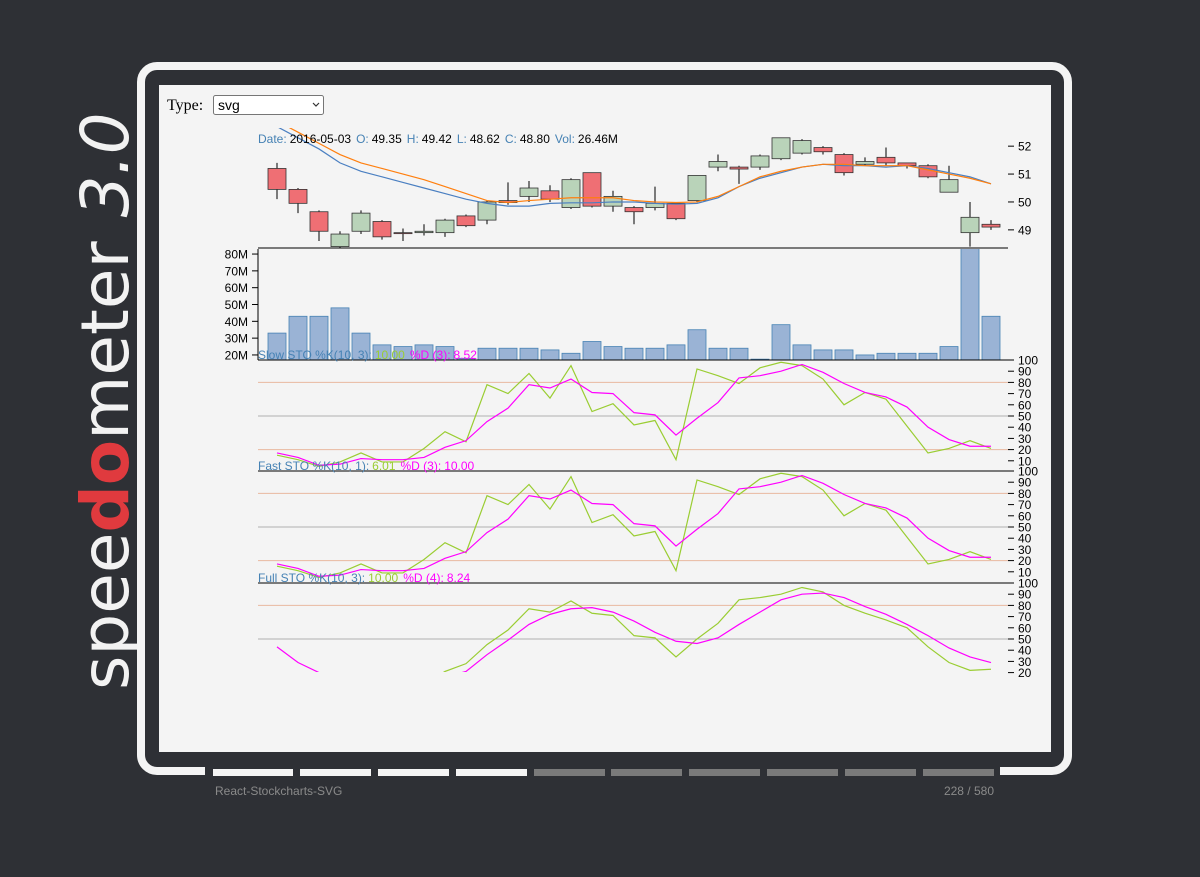 This screenshot has height=877, width=1200. Describe the element at coordinates (105, 340) in the screenshot. I see `logo-text: meter` at that location.